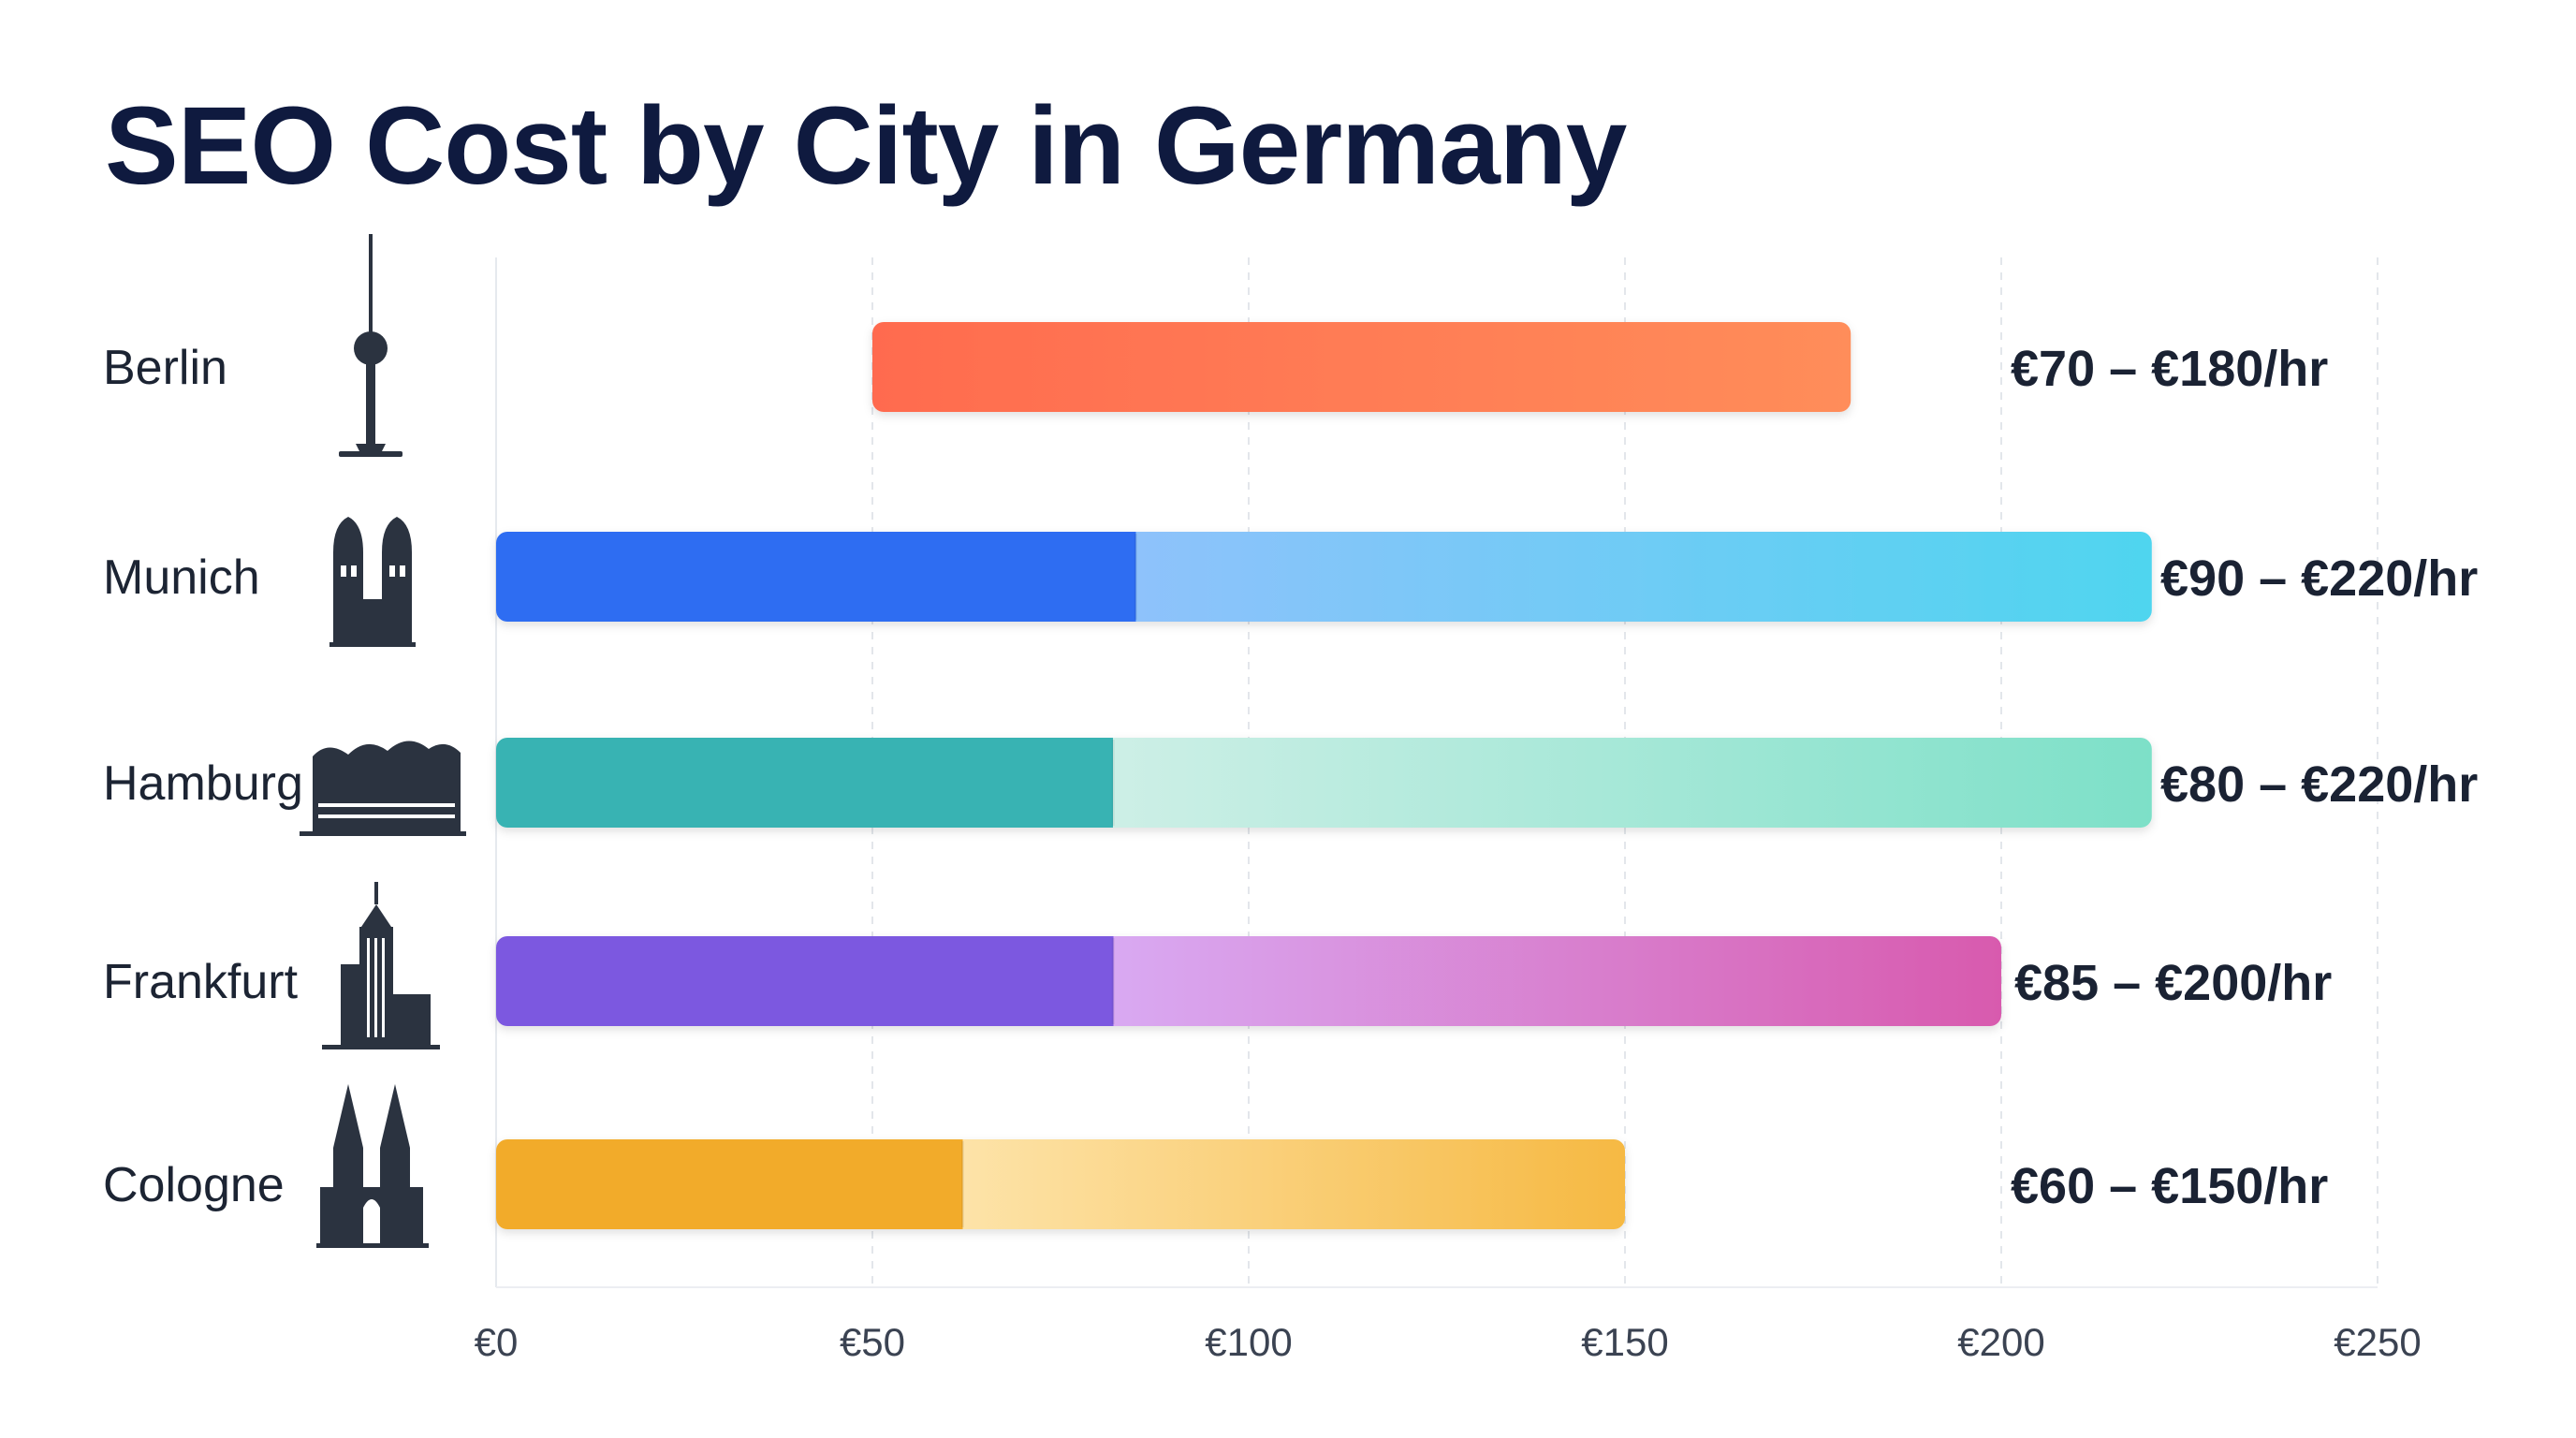  Describe the element at coordinates (194, 1185) in the screenshot. I see `city-label: Cologne` at that location.